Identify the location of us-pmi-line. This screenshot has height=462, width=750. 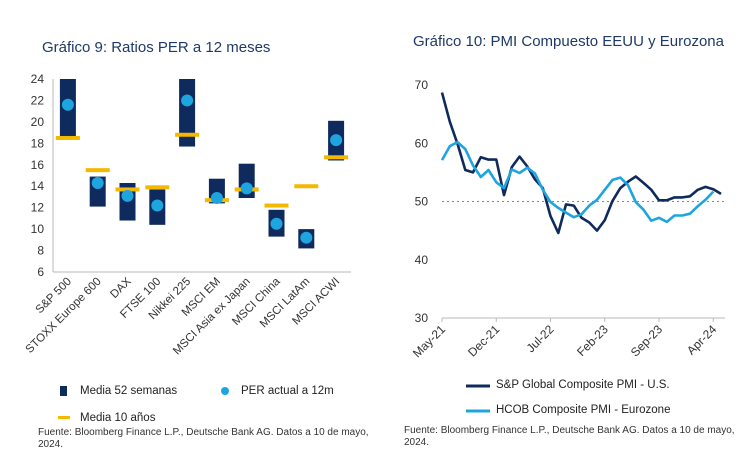
(581, 163).